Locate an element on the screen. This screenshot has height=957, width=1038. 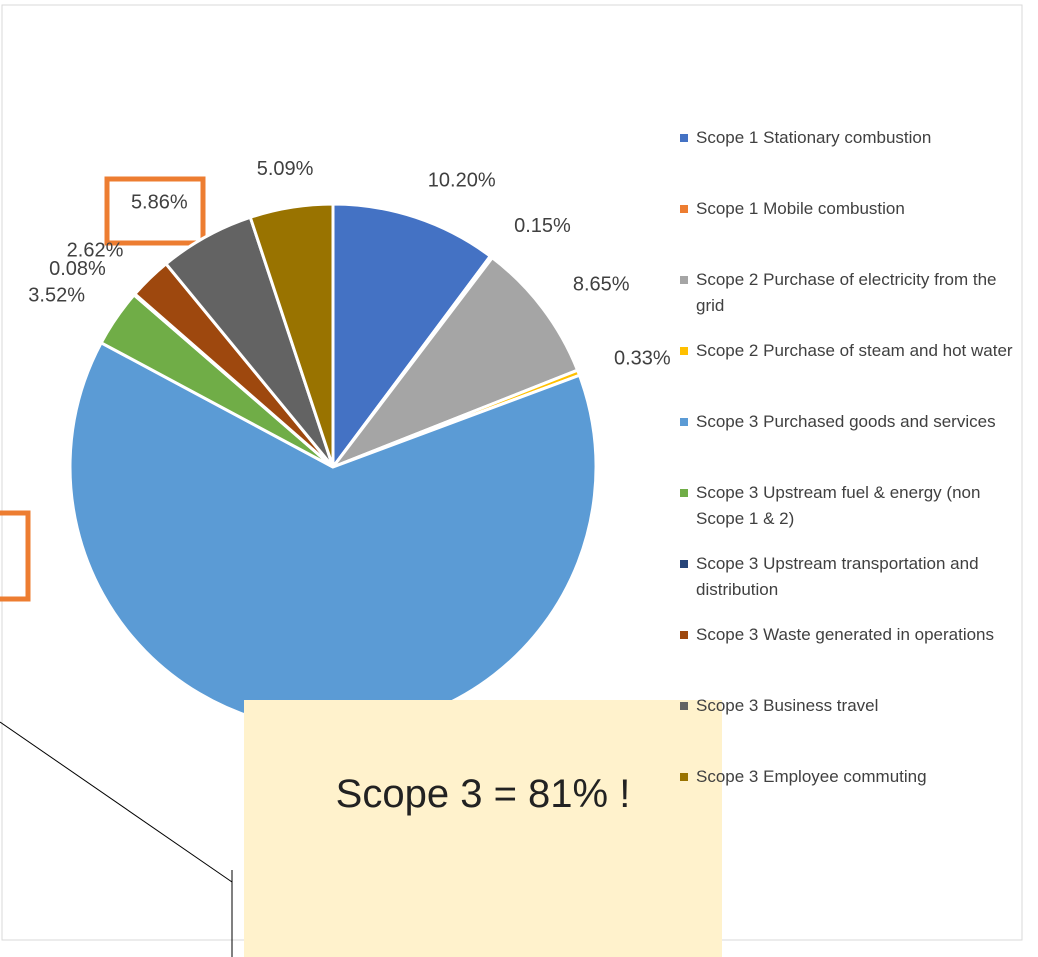
legend-label: Scope 2 Purchase of steam and hot water is located at coordinates (854, 350).